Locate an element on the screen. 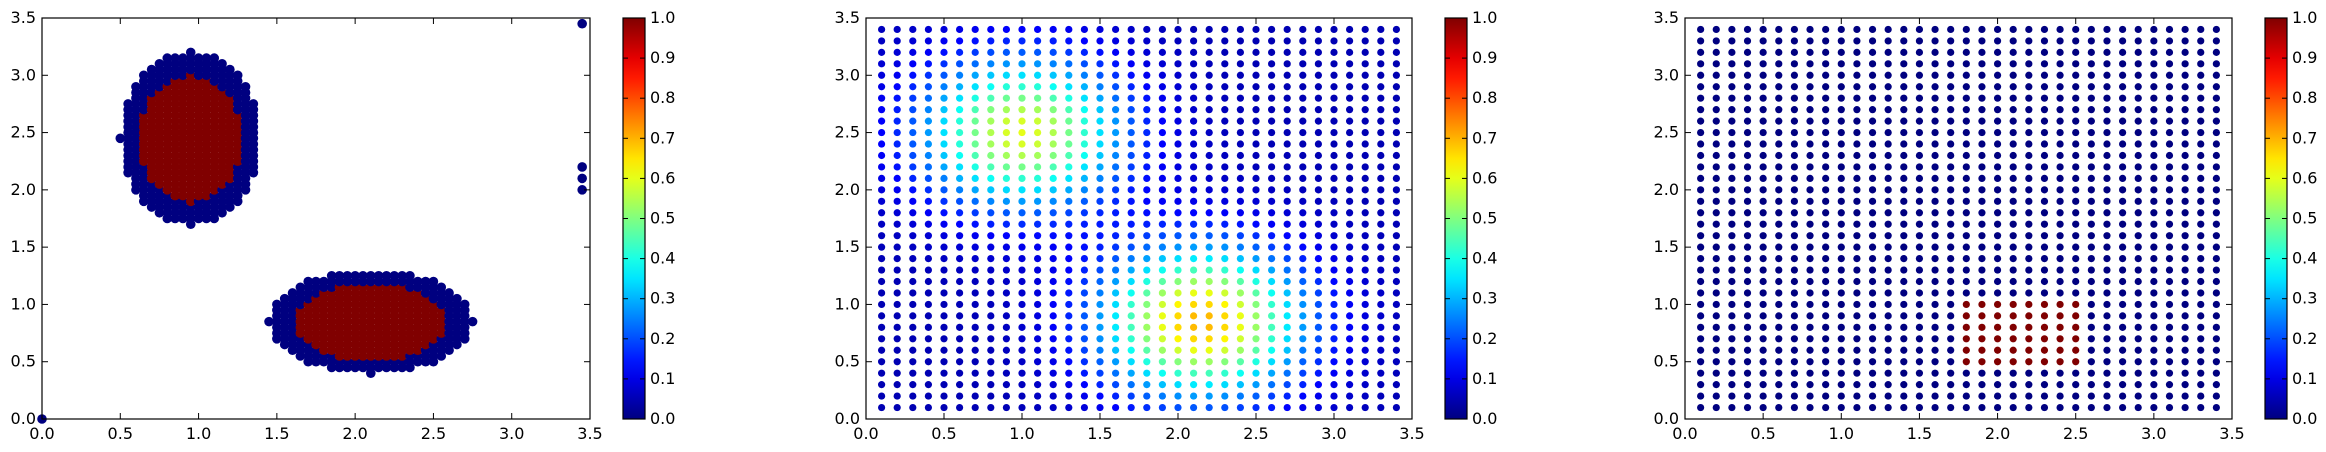  colorbar-tick-label: 0.8 is located at coordinates (662, 97).